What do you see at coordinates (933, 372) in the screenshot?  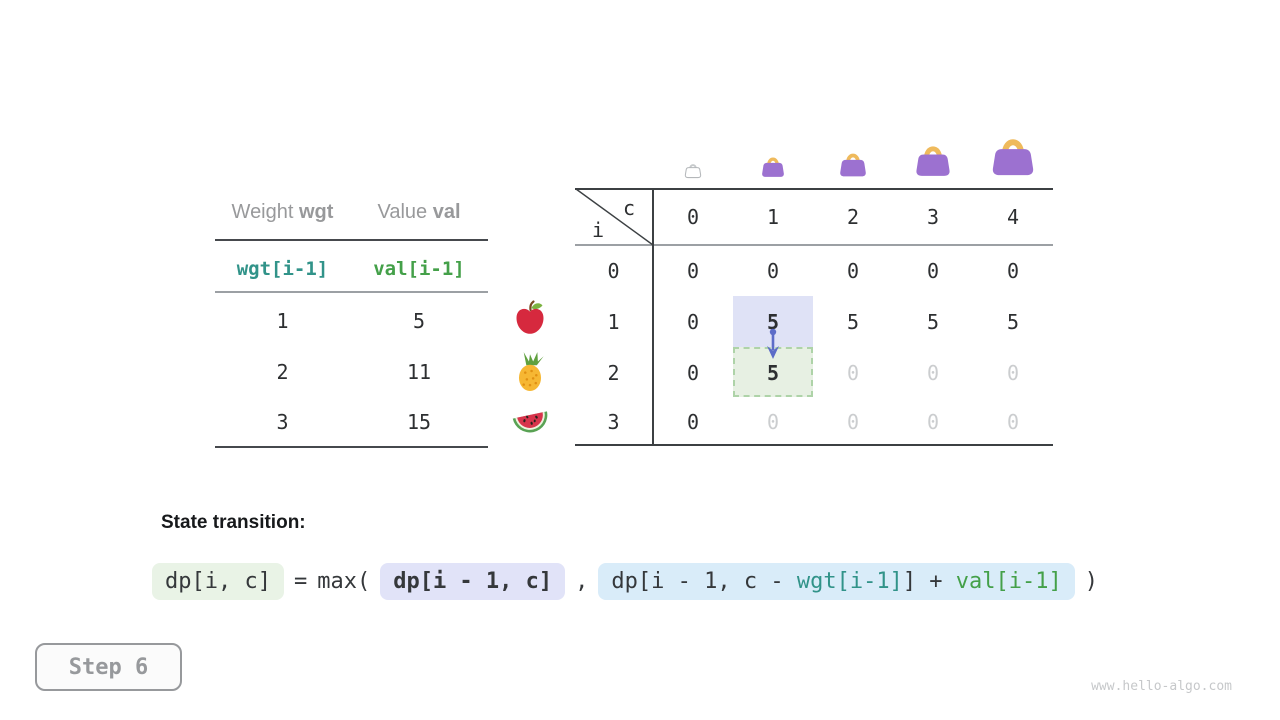 I see `dp-cell-2-3: 0` at bounding box center [933, 372].